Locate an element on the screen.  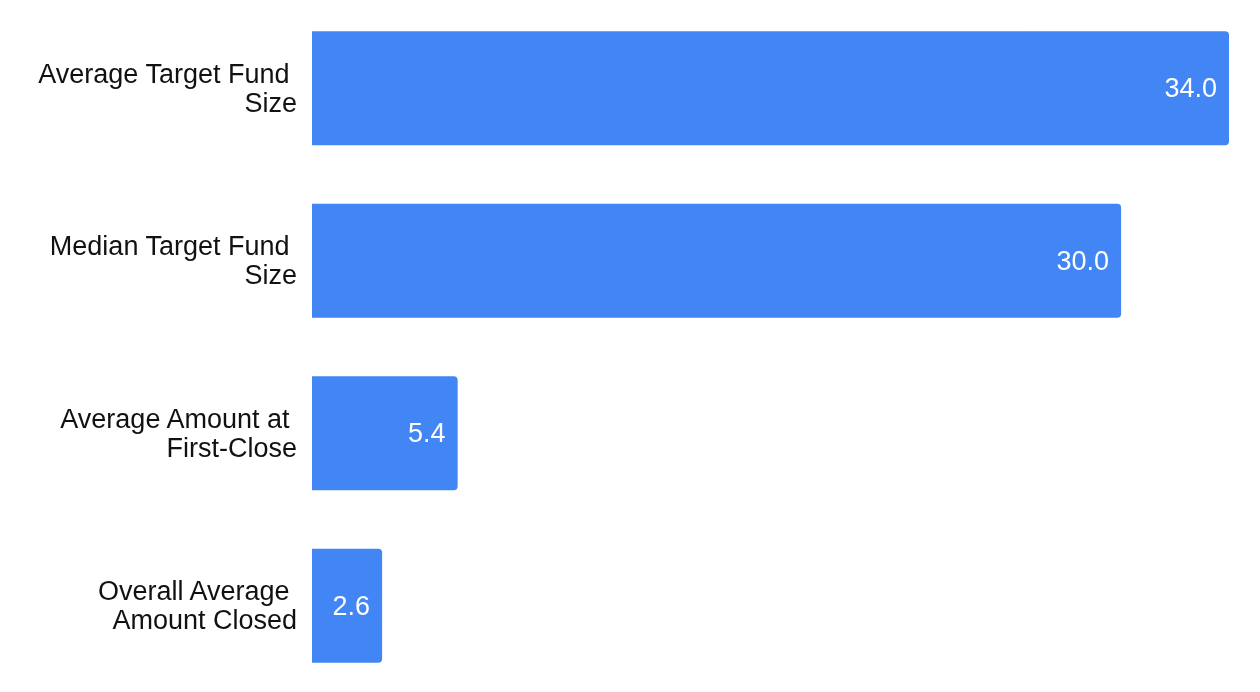
data-label: 5.4 is located at coordinates (427, 433).